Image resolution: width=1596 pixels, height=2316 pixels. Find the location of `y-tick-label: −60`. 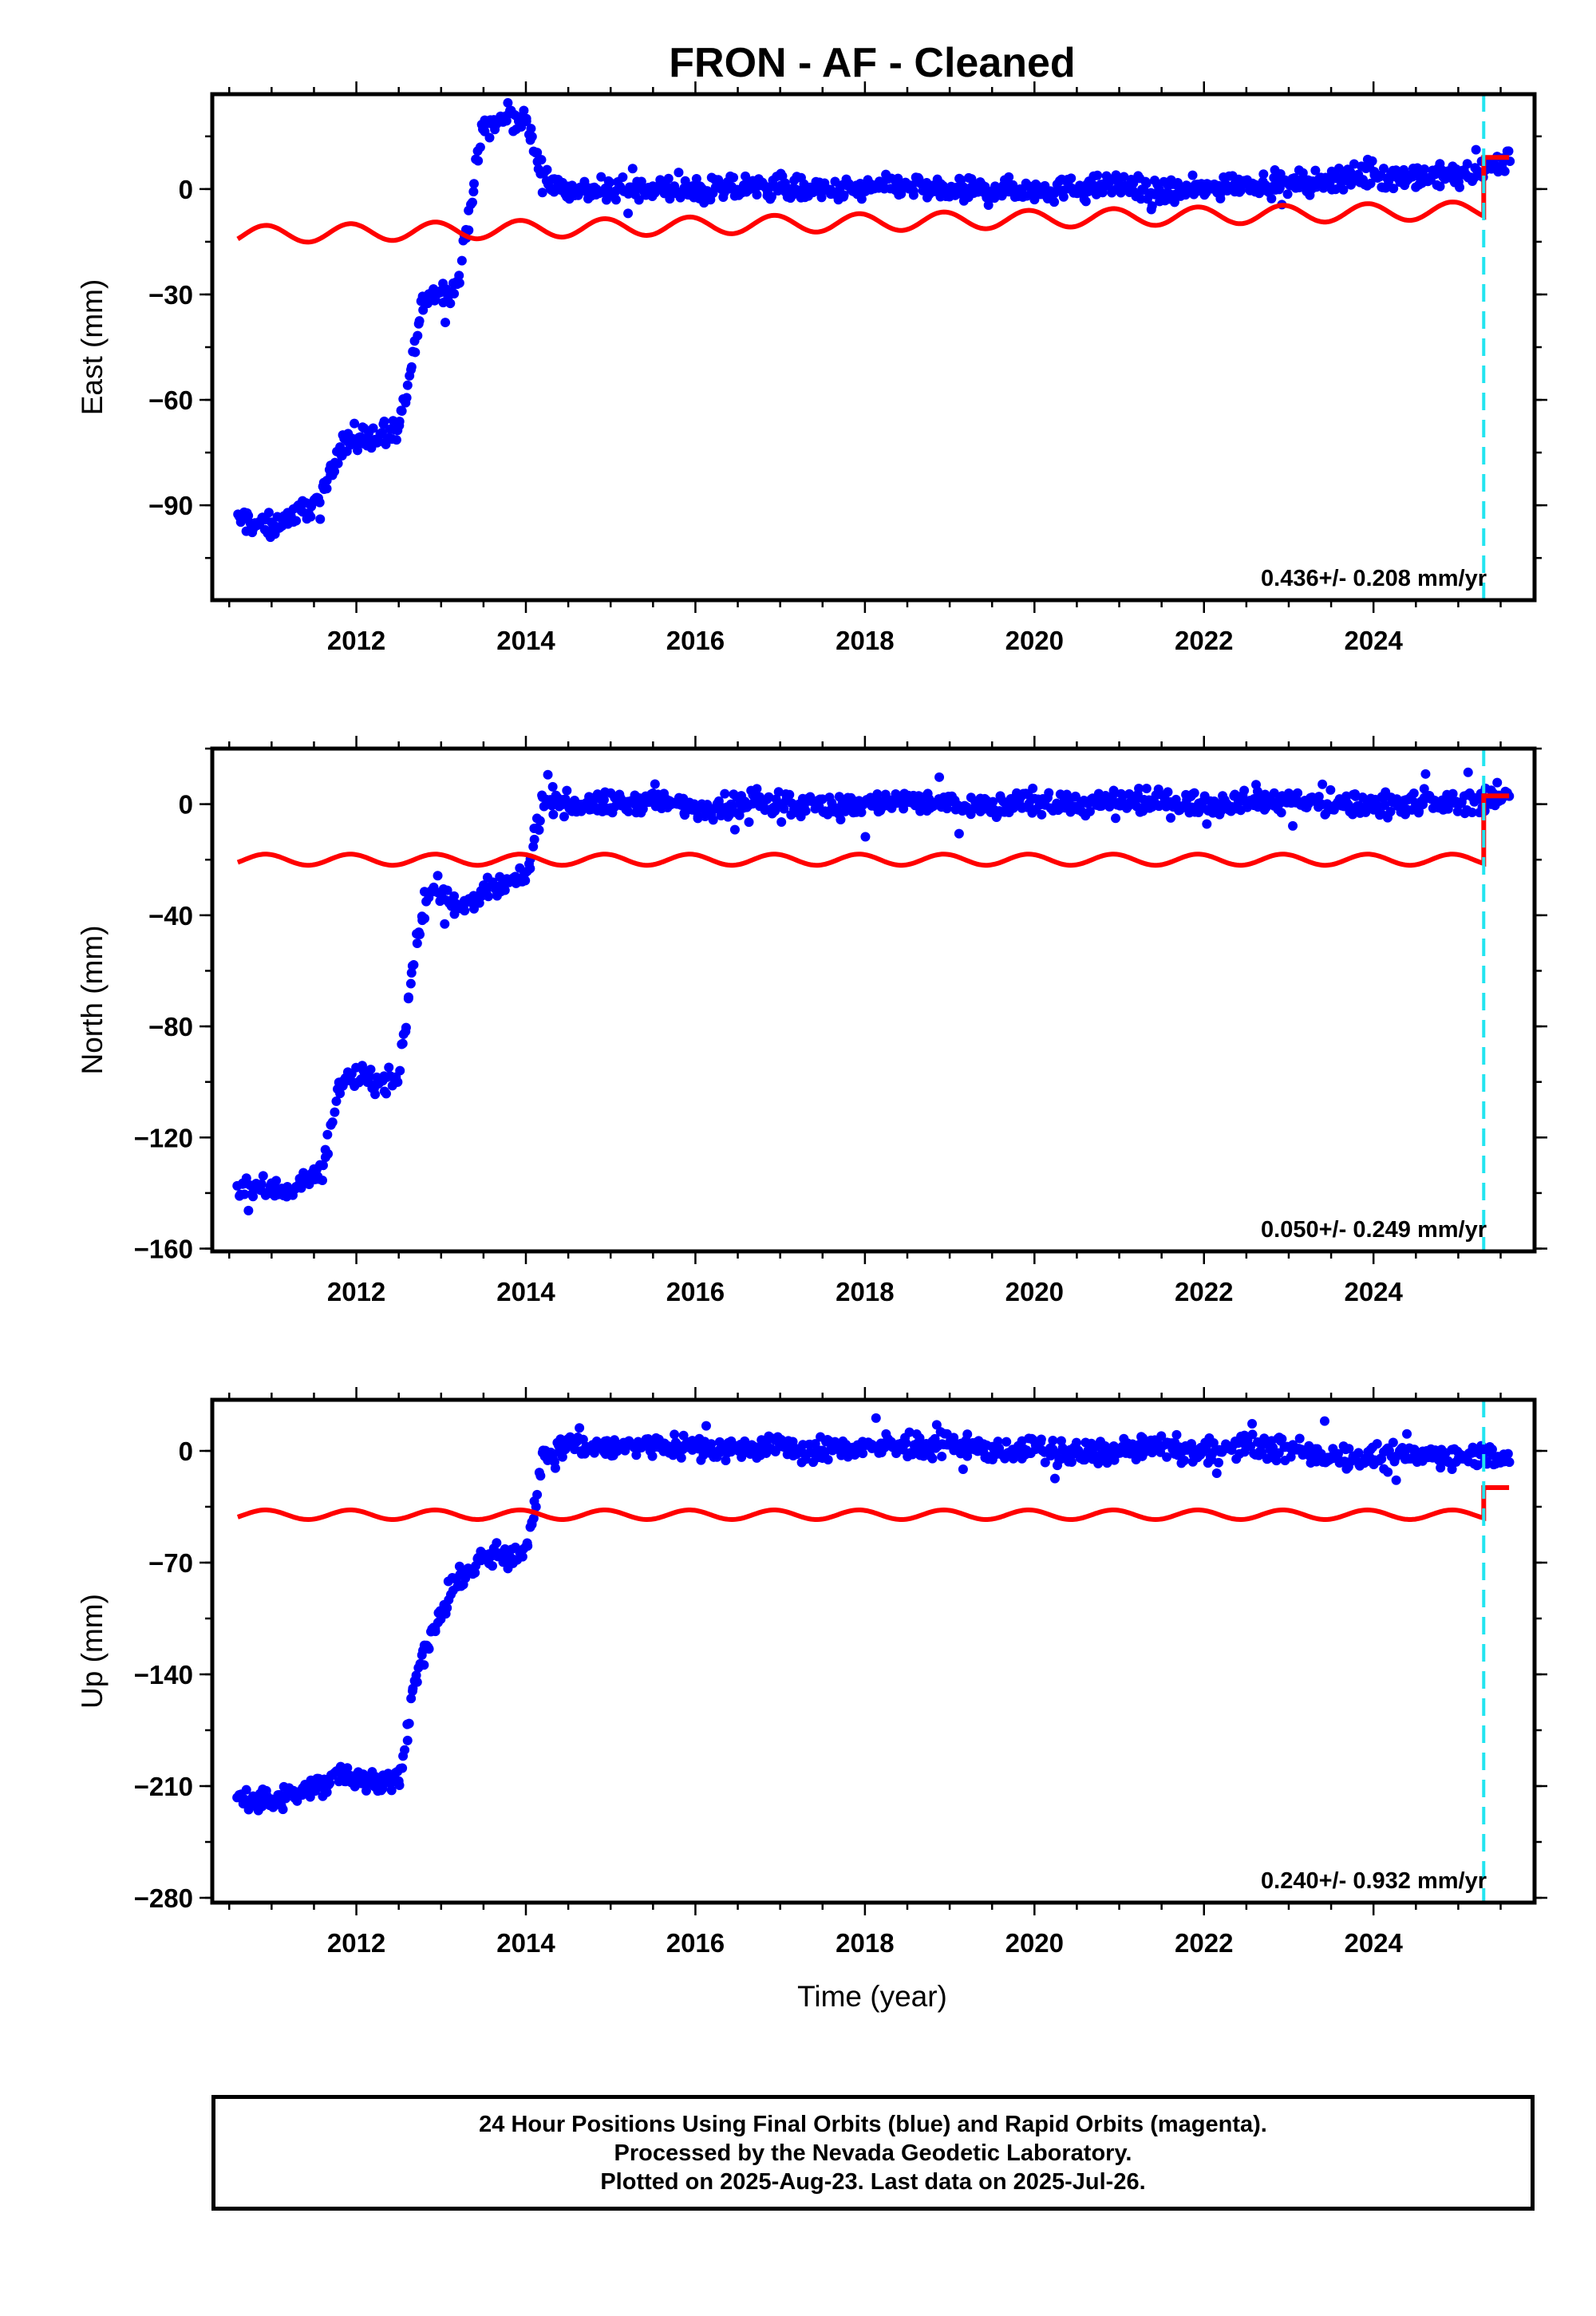

y-tick-label: −60 is located at coordinates (170, 400).